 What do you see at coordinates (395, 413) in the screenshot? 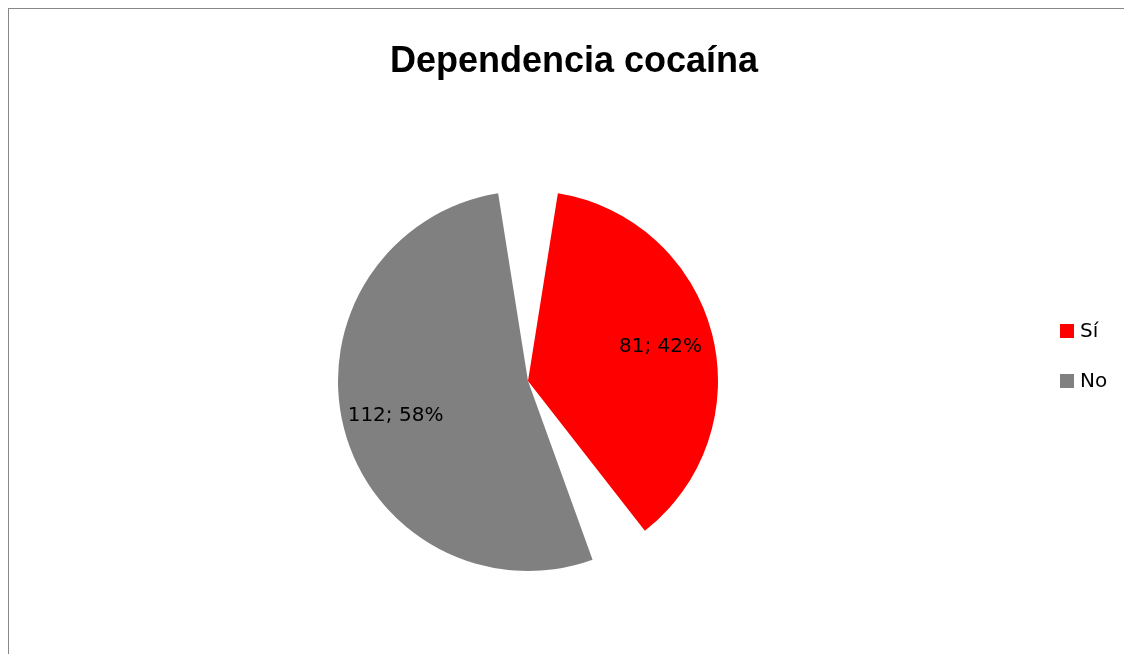
I see `data-label: 112; 58%` at bounding box center [395, 413].